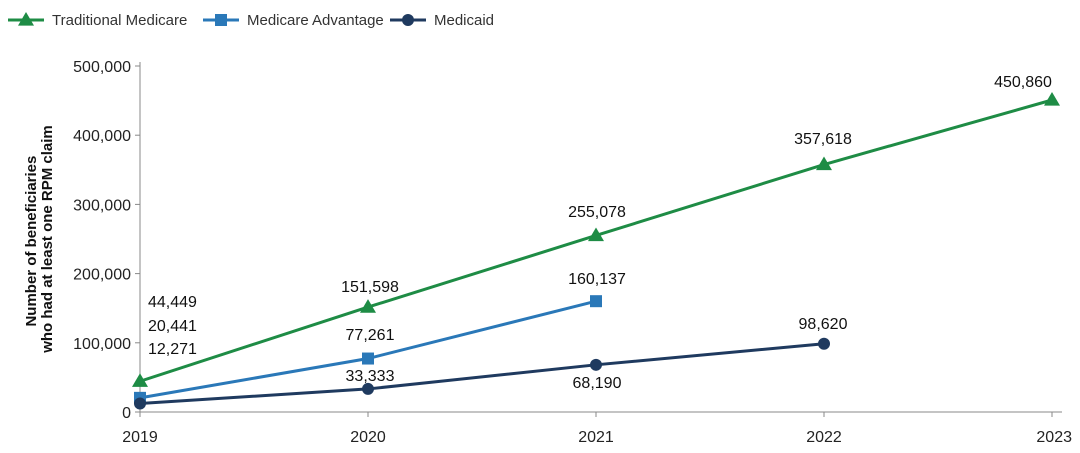  I want to click on series-medicaid, so click(482, 373).